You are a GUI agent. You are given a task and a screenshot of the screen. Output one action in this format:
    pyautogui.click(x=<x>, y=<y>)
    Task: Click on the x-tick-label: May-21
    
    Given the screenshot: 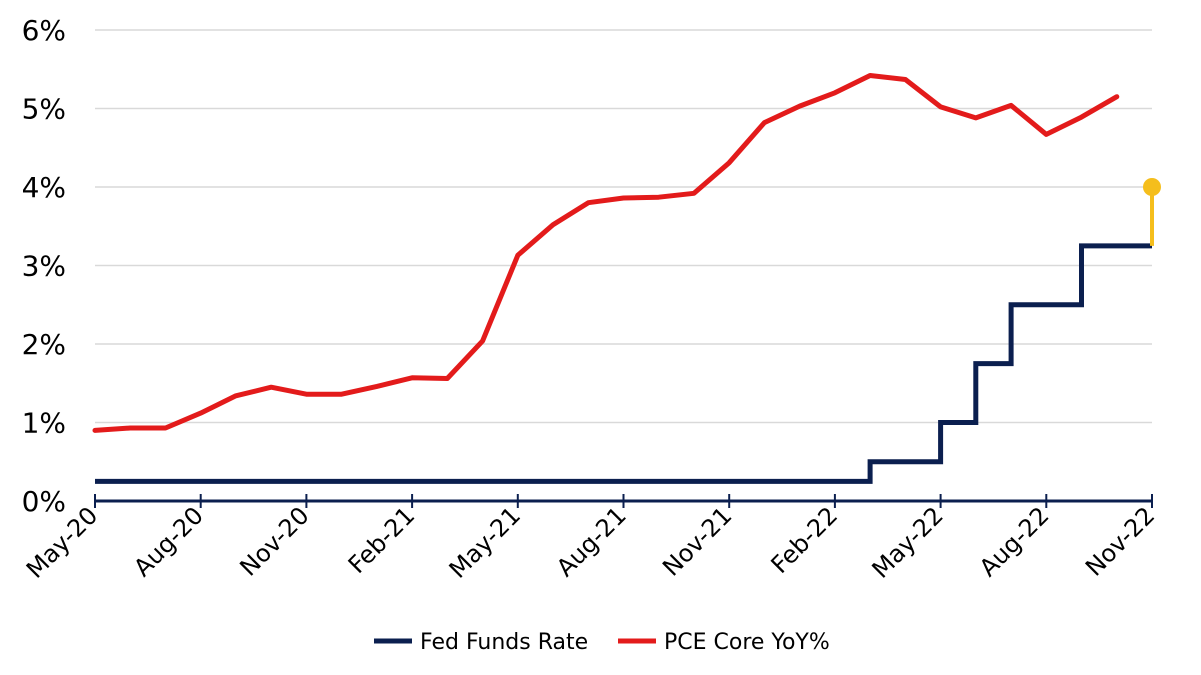 What is the action you would take?
    pyautogui.click(x=485, y=542)
    